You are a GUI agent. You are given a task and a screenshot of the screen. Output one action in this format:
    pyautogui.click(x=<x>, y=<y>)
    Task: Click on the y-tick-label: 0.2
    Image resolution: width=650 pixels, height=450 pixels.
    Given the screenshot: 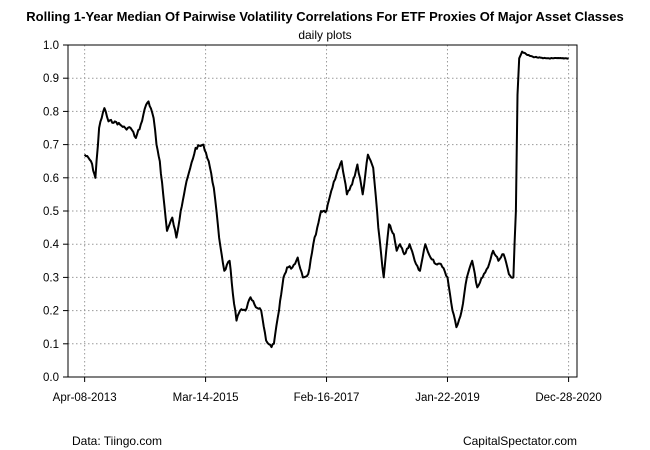 What is the action you would take?
    pyautogui.click(x=51, y=312)
    